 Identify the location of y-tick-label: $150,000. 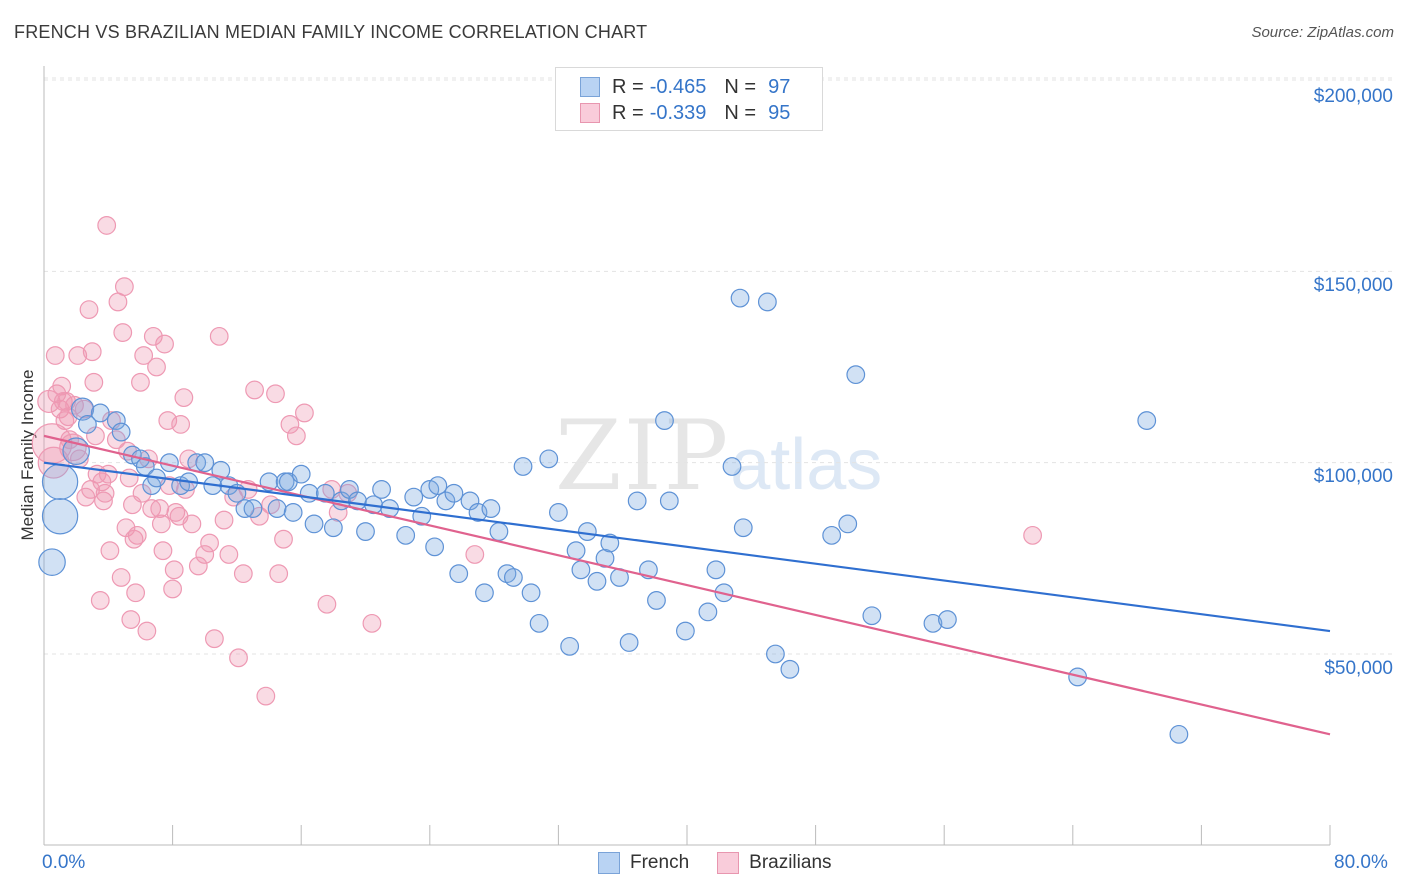
(1353, 285).